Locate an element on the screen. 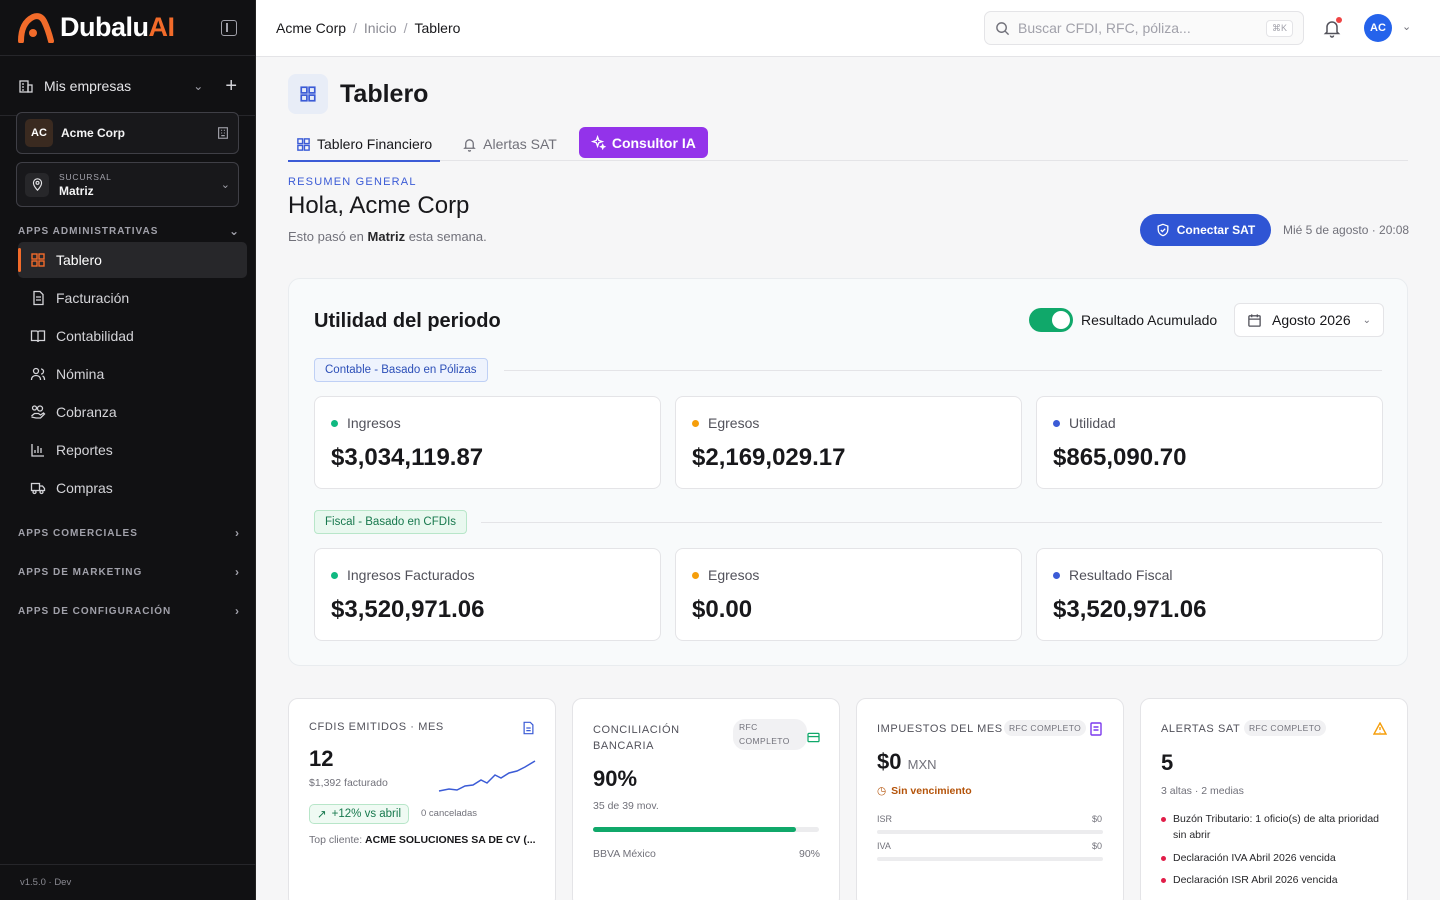  section-apps-comerciales: Apps comerciales › is located at coordinates (129, 533).